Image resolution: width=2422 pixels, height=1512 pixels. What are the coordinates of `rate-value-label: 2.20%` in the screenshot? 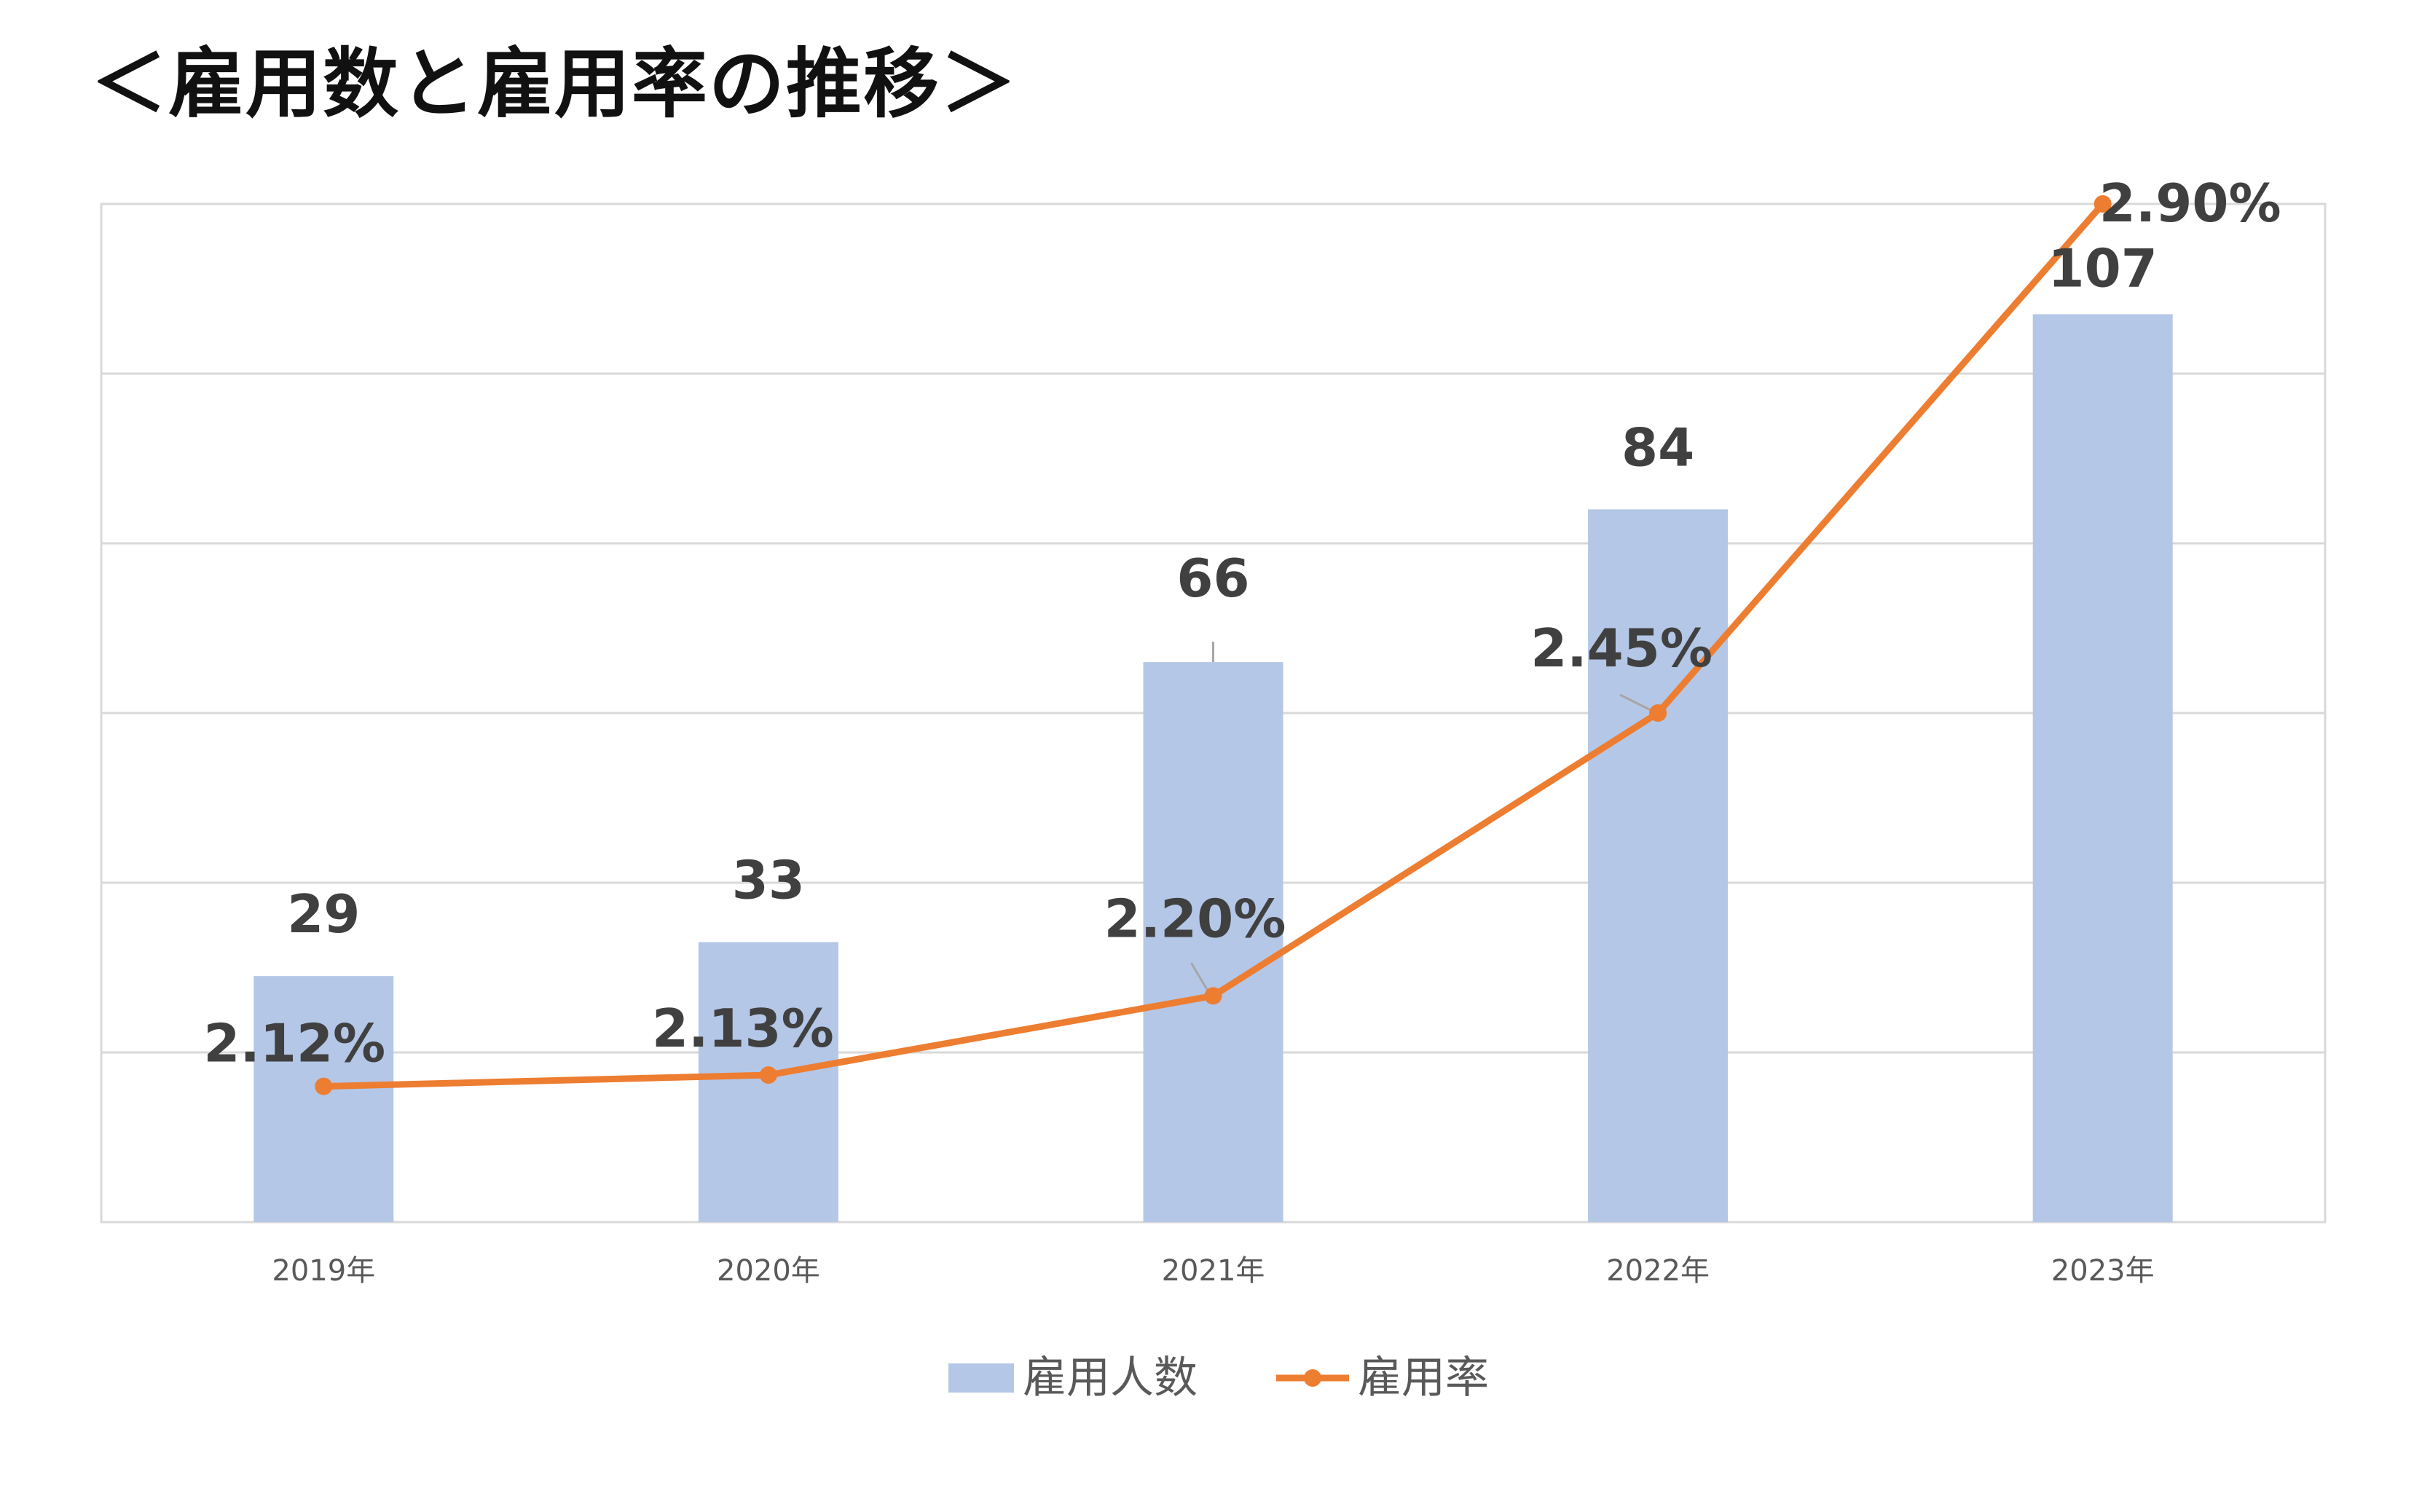 It's located at (1195, 918).